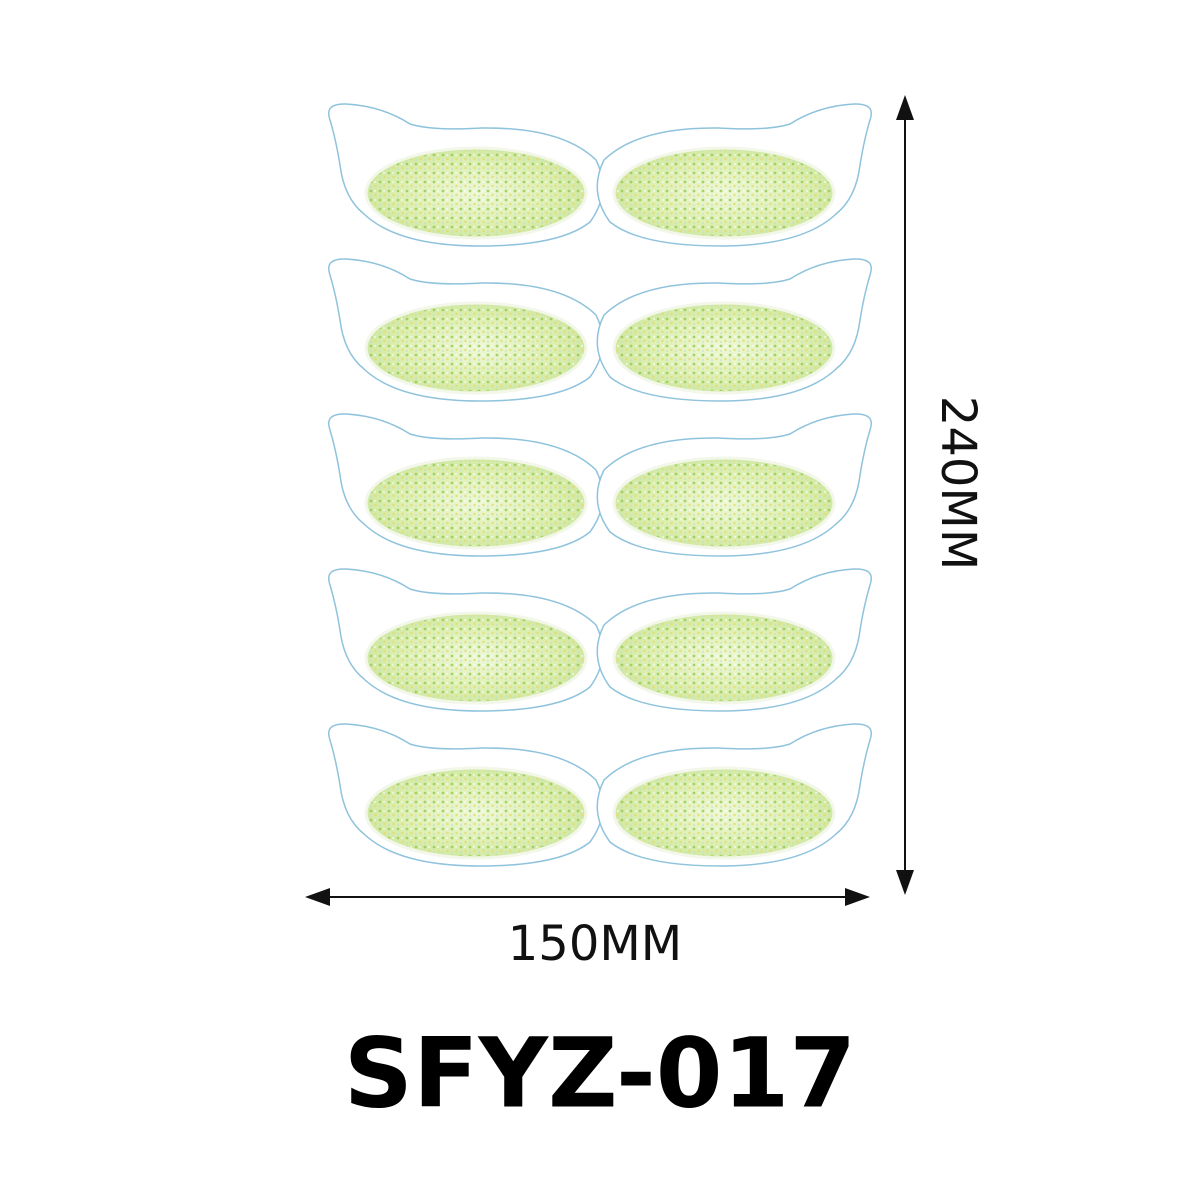  What do you see at coordinates (595, 944) in the screenshot?
I see `width-label: 150MM` at bounding box center [595, 944].